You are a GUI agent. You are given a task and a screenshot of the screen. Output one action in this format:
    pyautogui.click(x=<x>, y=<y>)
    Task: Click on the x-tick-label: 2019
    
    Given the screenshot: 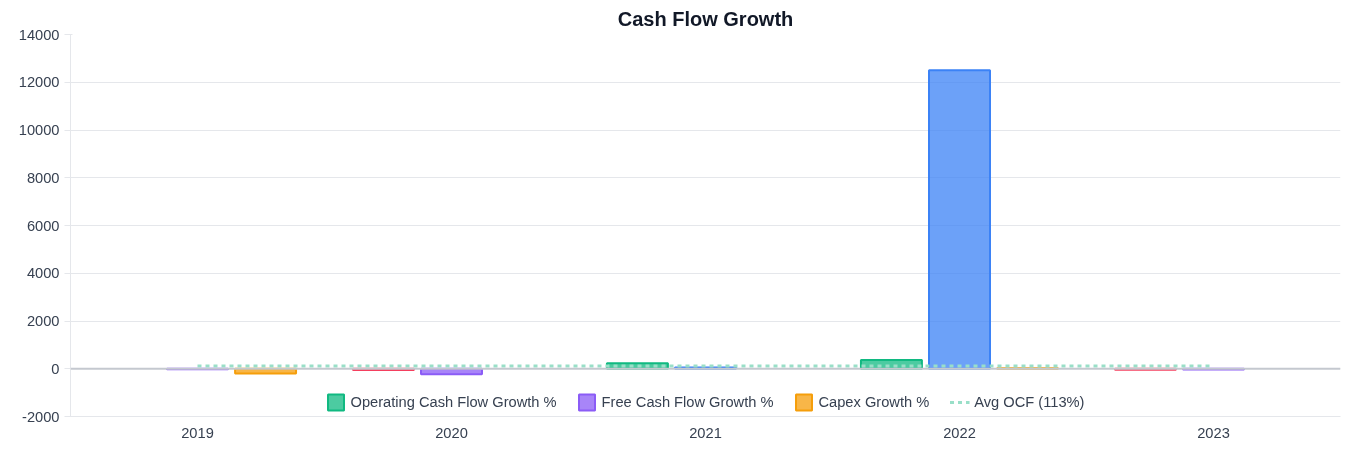 What is the action you would take?
    pyautogui.click(x=197, y=432)
    